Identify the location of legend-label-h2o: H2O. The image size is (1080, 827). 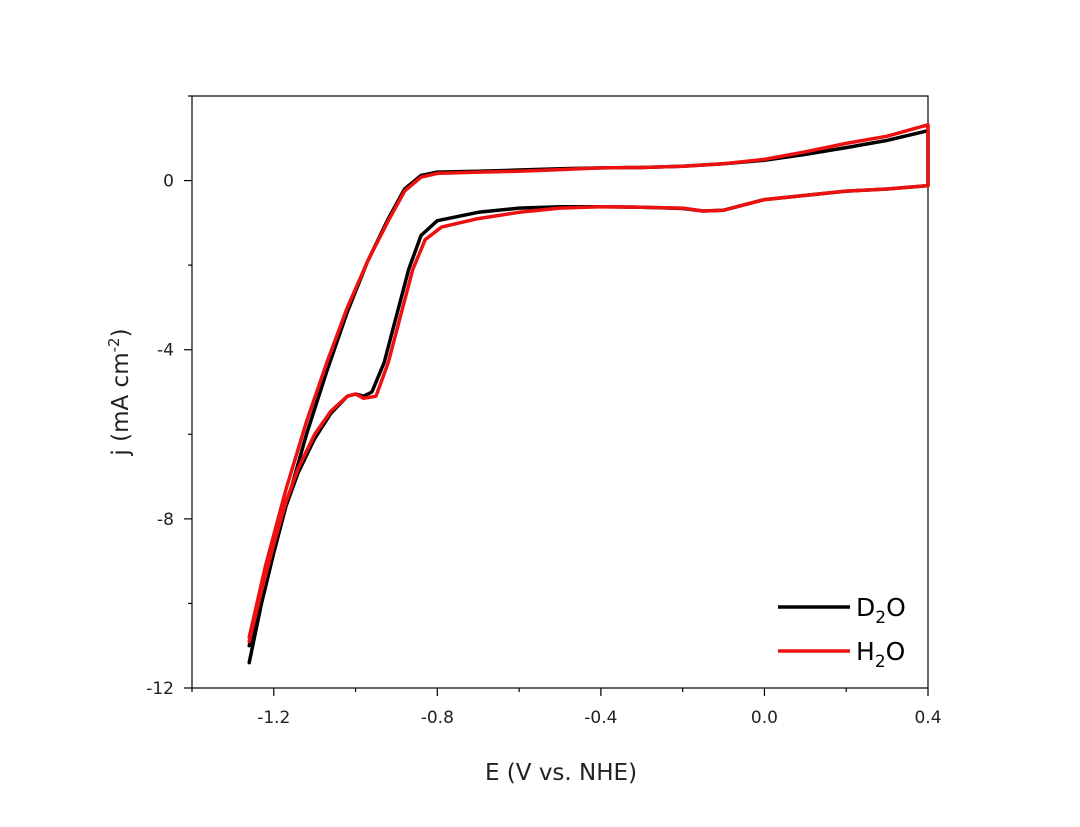
(880, 654).